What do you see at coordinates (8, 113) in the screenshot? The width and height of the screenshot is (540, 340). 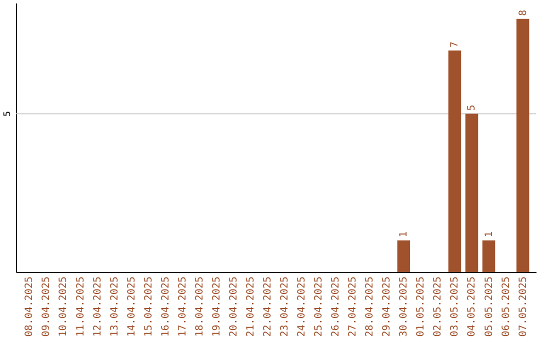 I see `ref-line-label: 5` at bounding box center [8, 113].